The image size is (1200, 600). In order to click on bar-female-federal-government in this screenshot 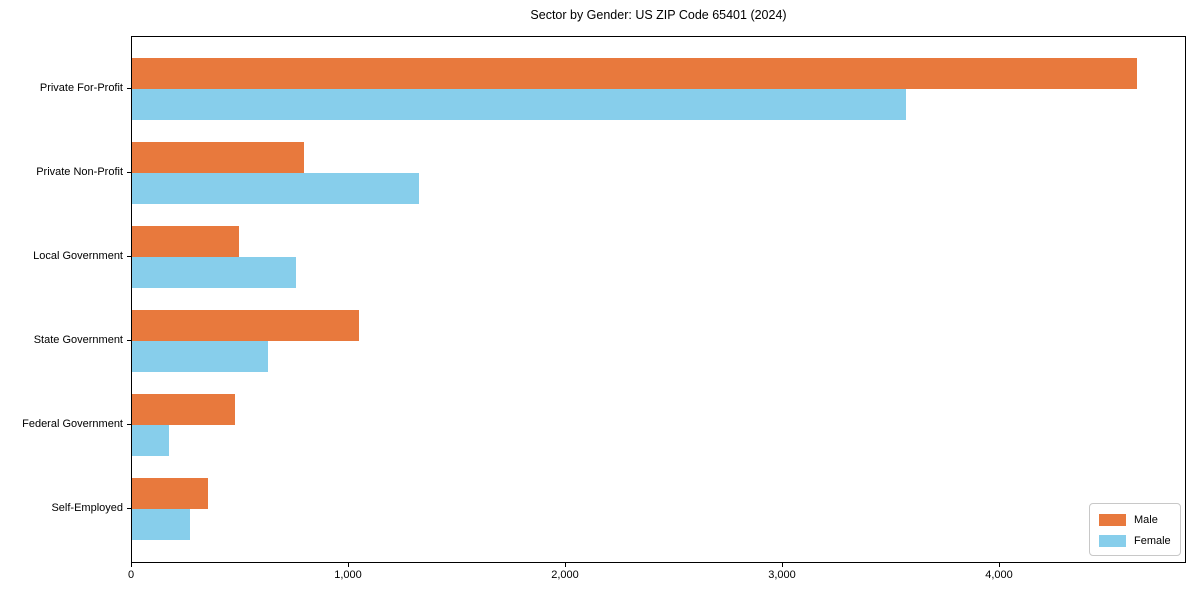, I will do `click(150, 440)`.